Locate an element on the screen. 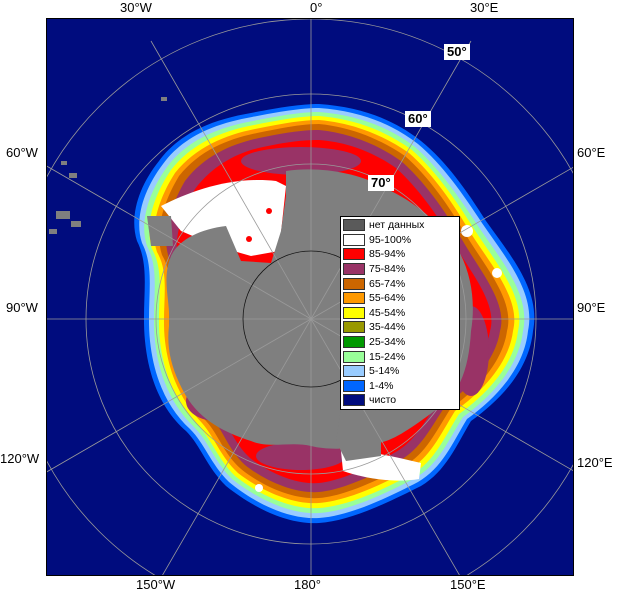  lon-label-60w: 60°W is located at coordinates (22, 152).